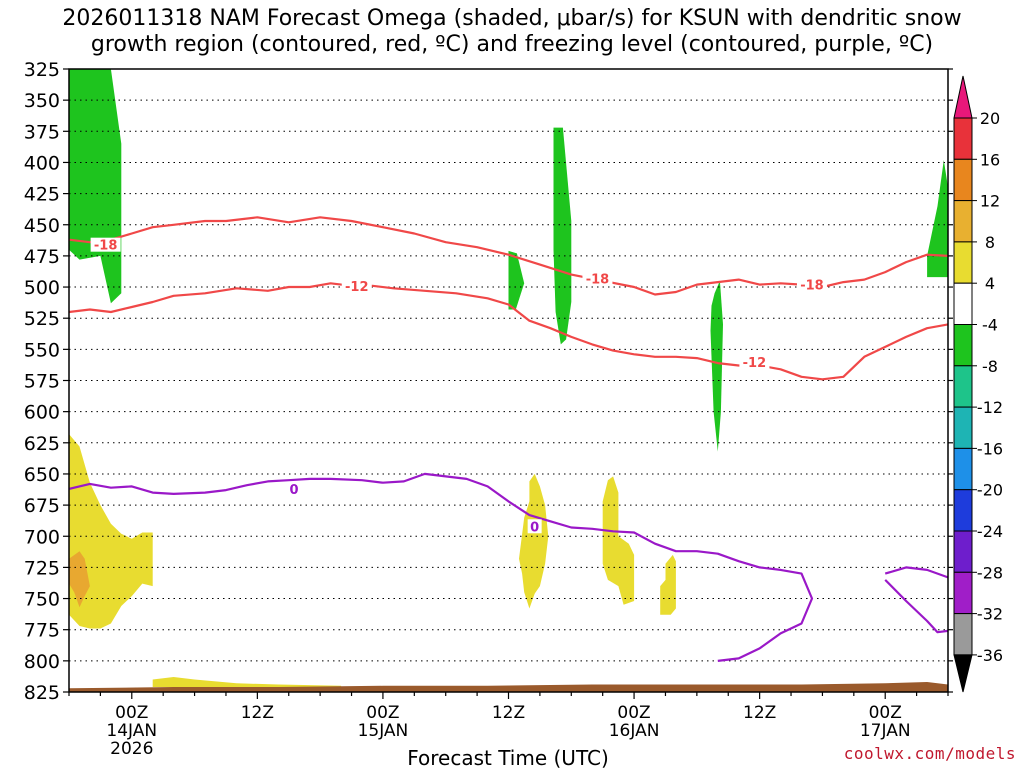  I want to click on colorbar-label: 8, so click(990, 242).